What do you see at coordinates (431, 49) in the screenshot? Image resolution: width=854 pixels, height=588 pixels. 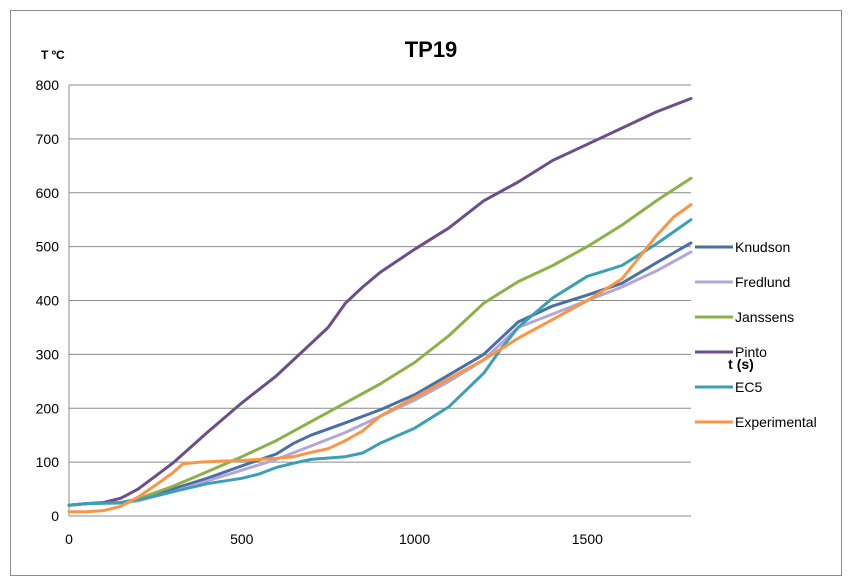 I see `chart-title: TP19` at bounding box center [431, 49].